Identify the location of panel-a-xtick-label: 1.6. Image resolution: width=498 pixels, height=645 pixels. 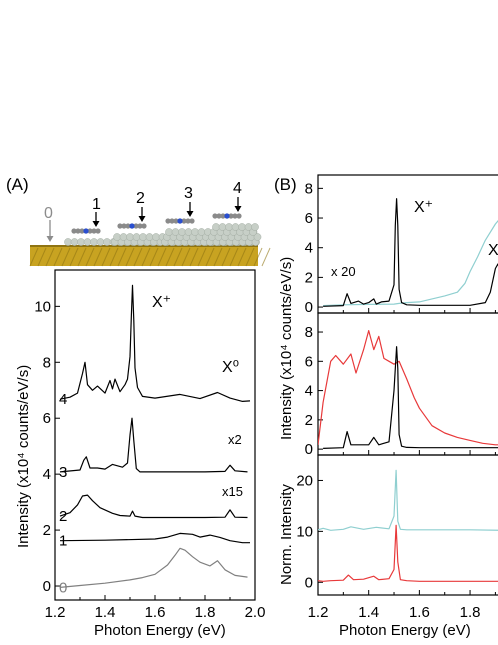
(155, 612).